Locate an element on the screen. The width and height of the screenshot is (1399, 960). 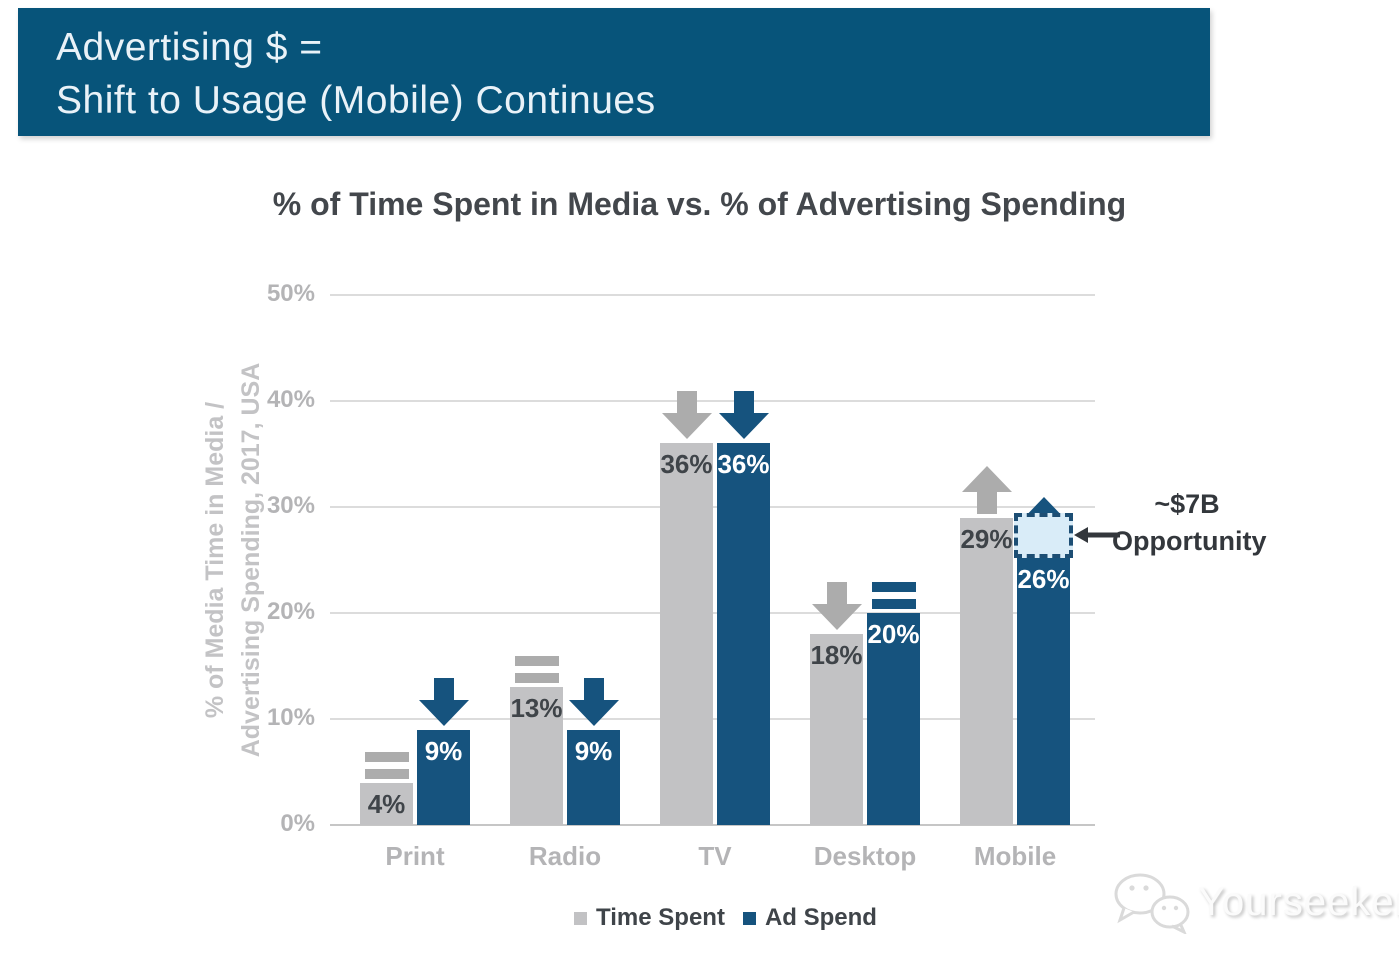
bar-value-label-time-spent-desktop: 18% is located at coordinates (836, 655).